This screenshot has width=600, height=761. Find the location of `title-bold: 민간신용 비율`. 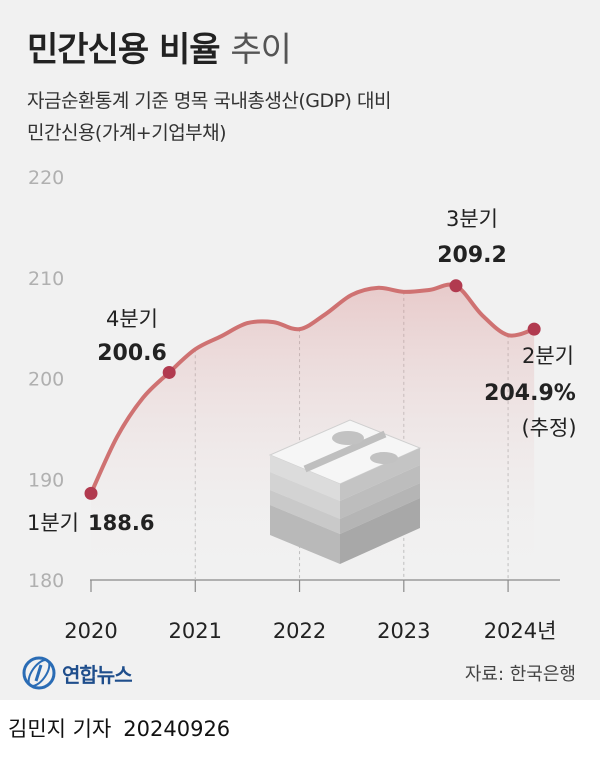

title-bold: 민간신용 비율 is located at coordinates (124, 50).